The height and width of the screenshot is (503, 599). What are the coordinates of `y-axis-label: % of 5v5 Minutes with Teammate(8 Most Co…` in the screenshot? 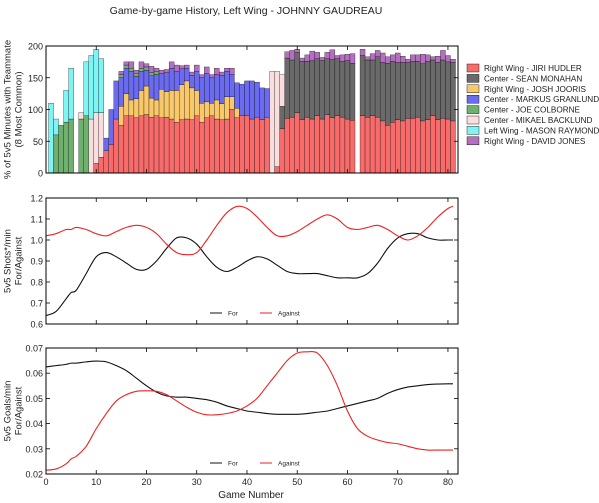 It's located at (14, 109).